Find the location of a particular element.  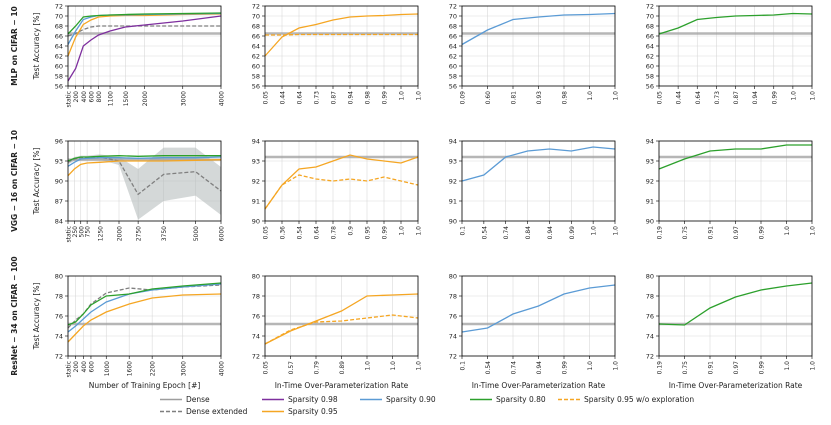

legend-item: Sparsity 0.95 is located at coordinates (300, 411).